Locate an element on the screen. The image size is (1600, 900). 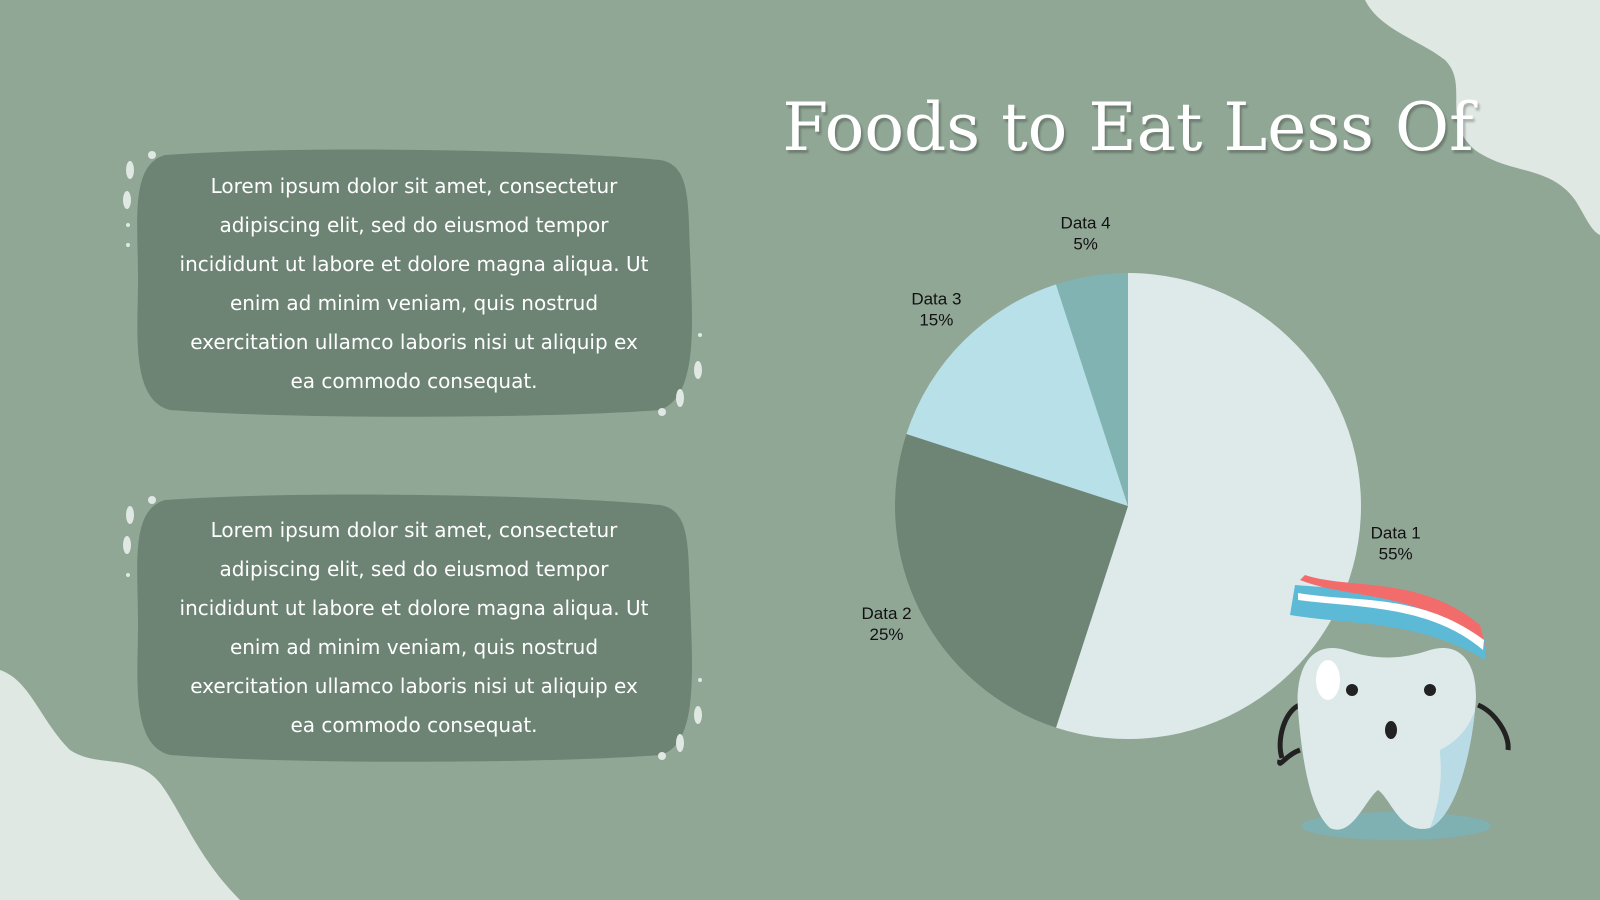
slice-label: Data 2 is located at coordinates (886, 613).